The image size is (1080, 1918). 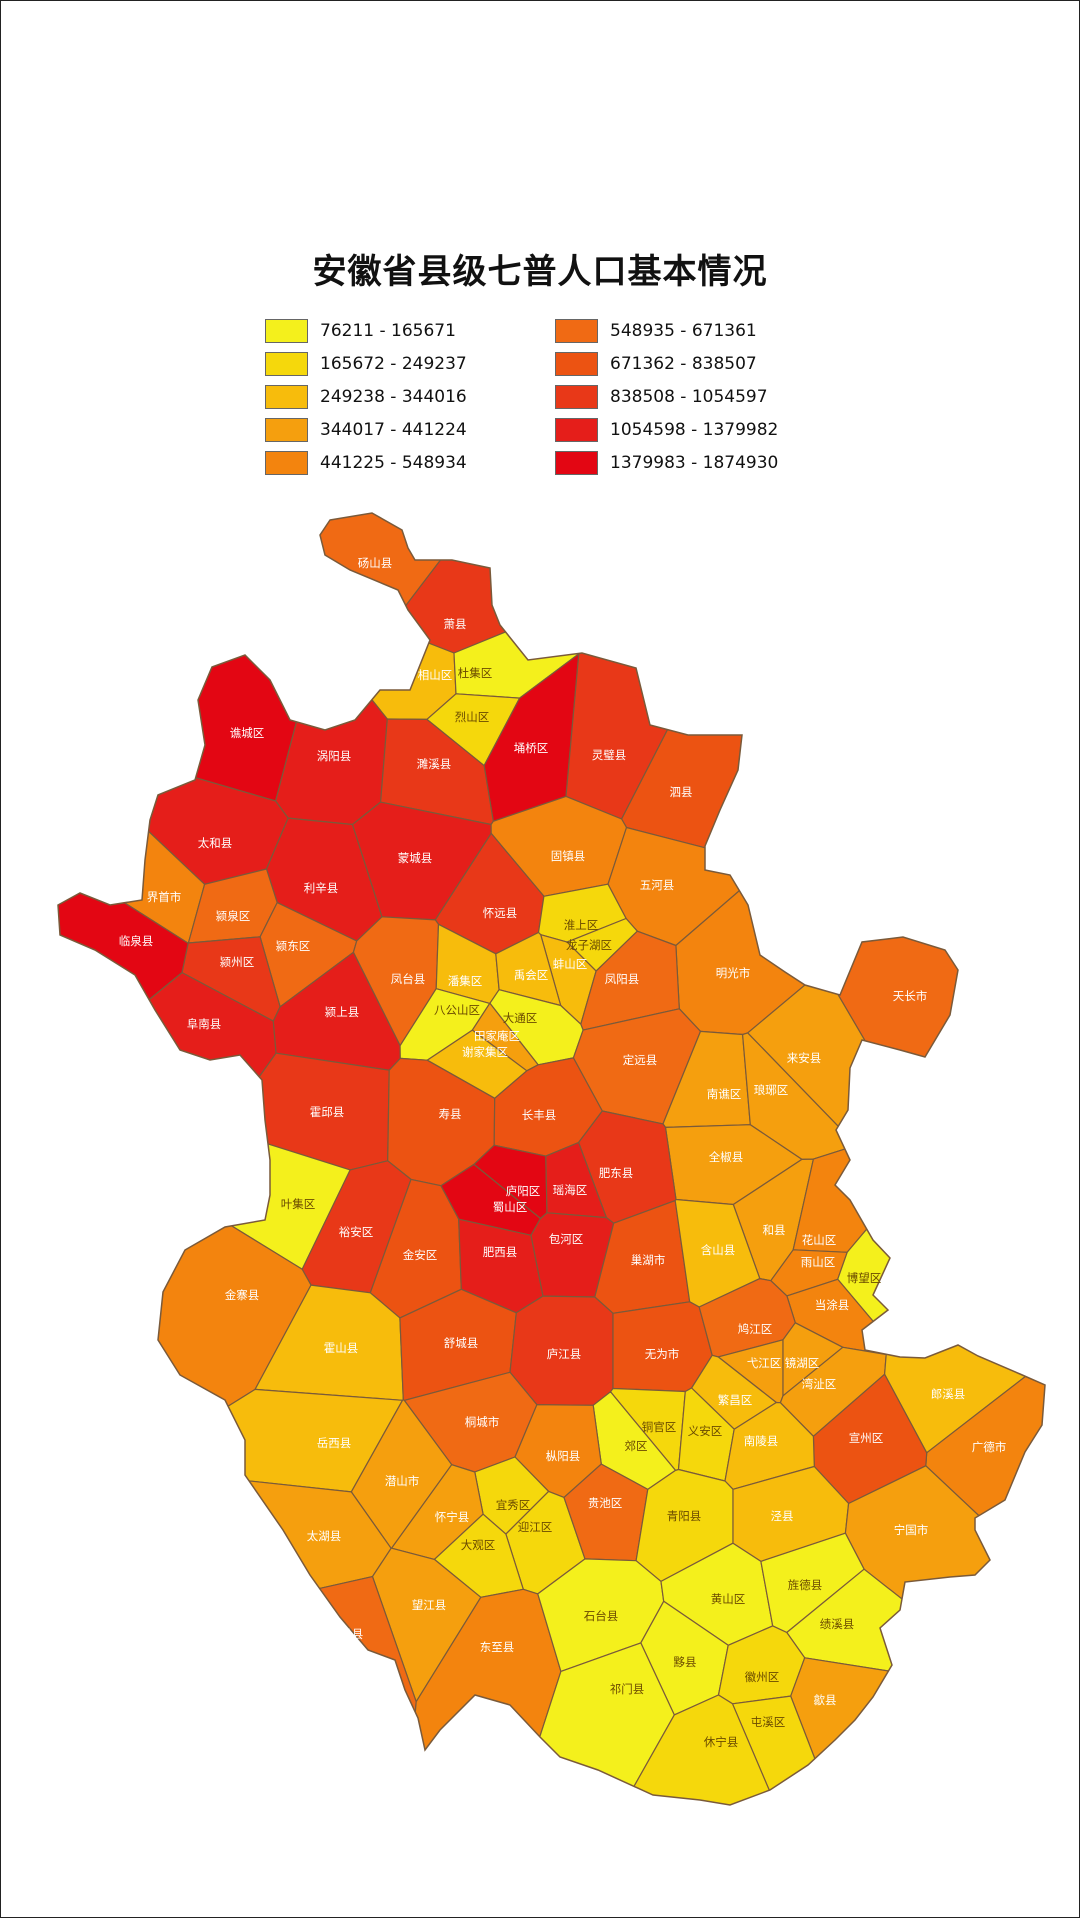 What do you see at coordinates (324, 1536) in the screenshot?
I see `region-label: 太湖县` at bounding box center [324, 1536].